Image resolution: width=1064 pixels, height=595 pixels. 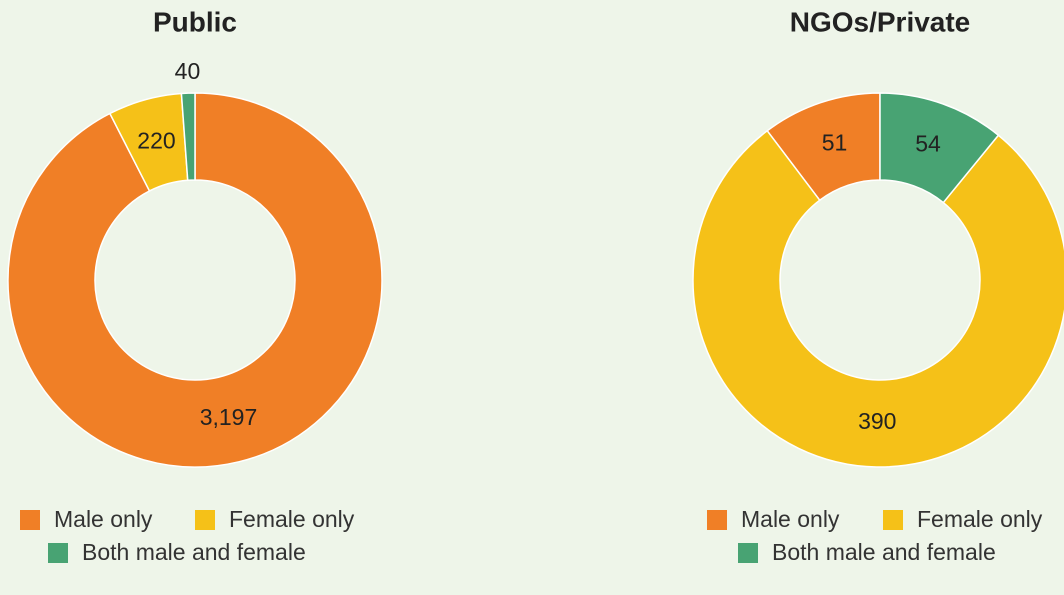 What do you see at coordinates (229, 417) in the screenshot?
I see `data-label: 3,197` at bounding box center [229, 417].